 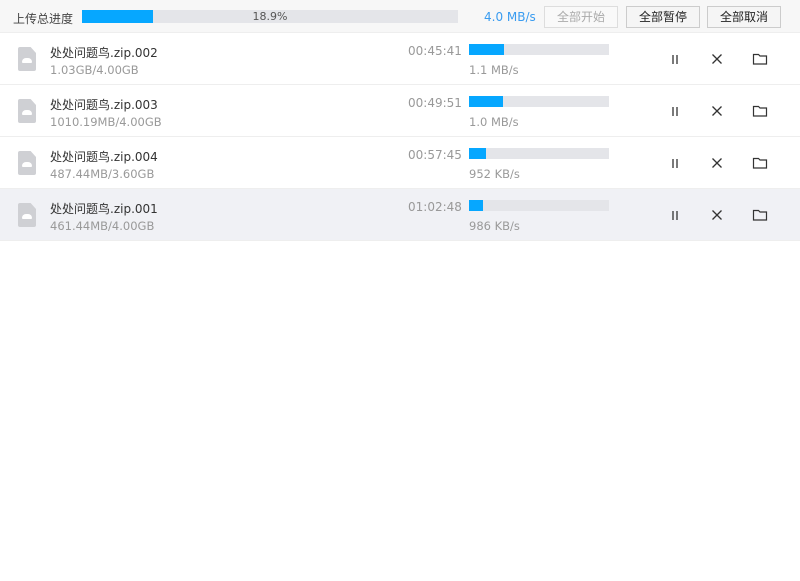 What do you see at coordinates (435, 103) in the screenshot?
I see `time-remaining: 00:49:51` at bounding box center [435, 103].